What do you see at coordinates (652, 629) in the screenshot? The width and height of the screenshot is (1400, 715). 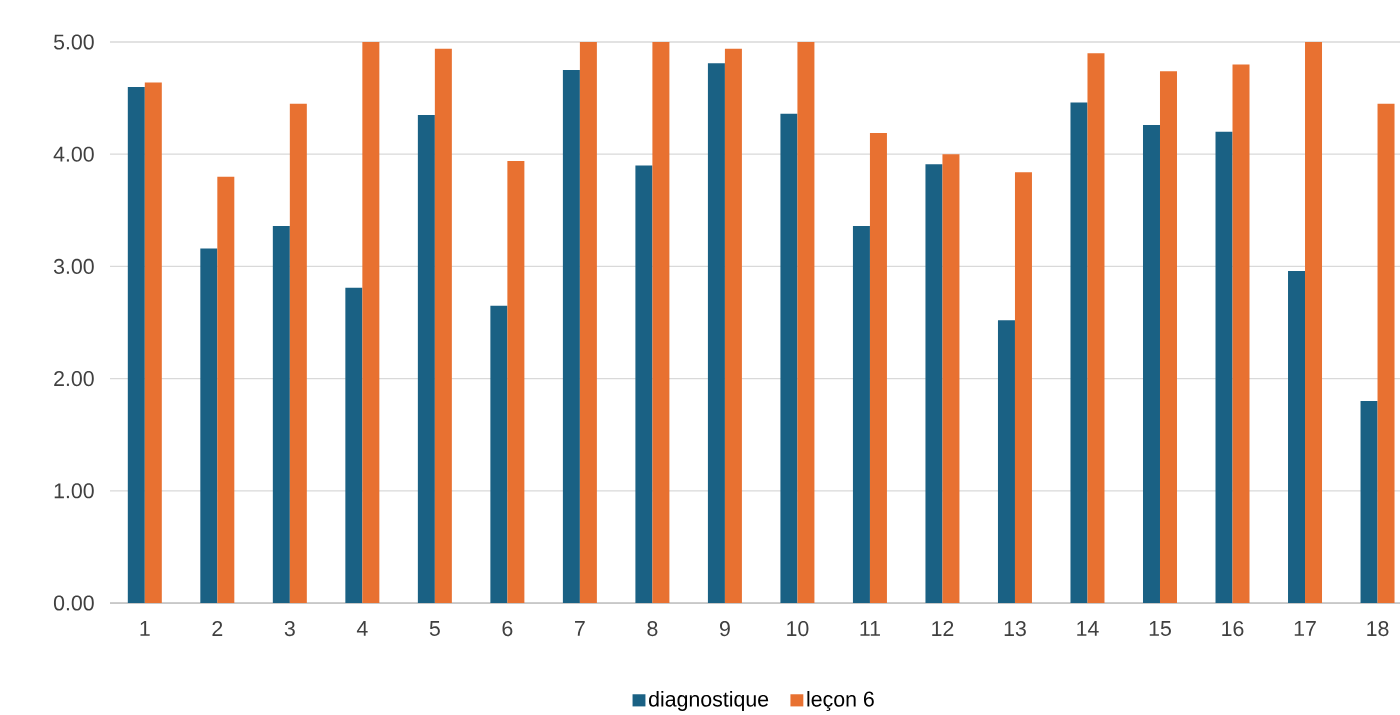 I see `x-tick-label: 8` at bounding box center [652, 629].